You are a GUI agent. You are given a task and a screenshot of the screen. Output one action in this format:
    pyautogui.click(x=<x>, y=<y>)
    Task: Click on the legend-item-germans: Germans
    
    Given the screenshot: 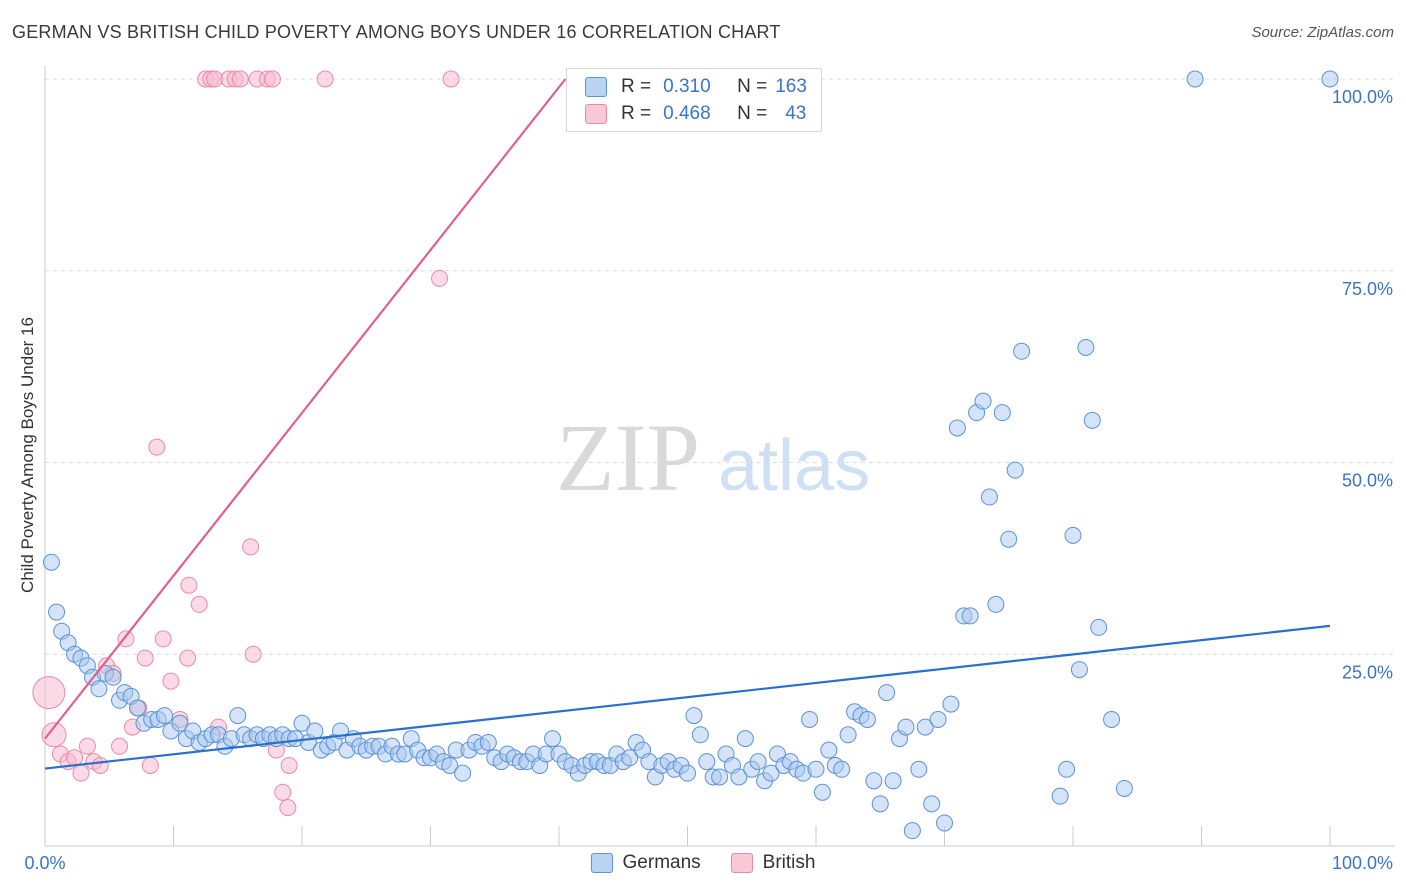 What is the action you would take?
    pyautogui.click(x=645, y=863)
    